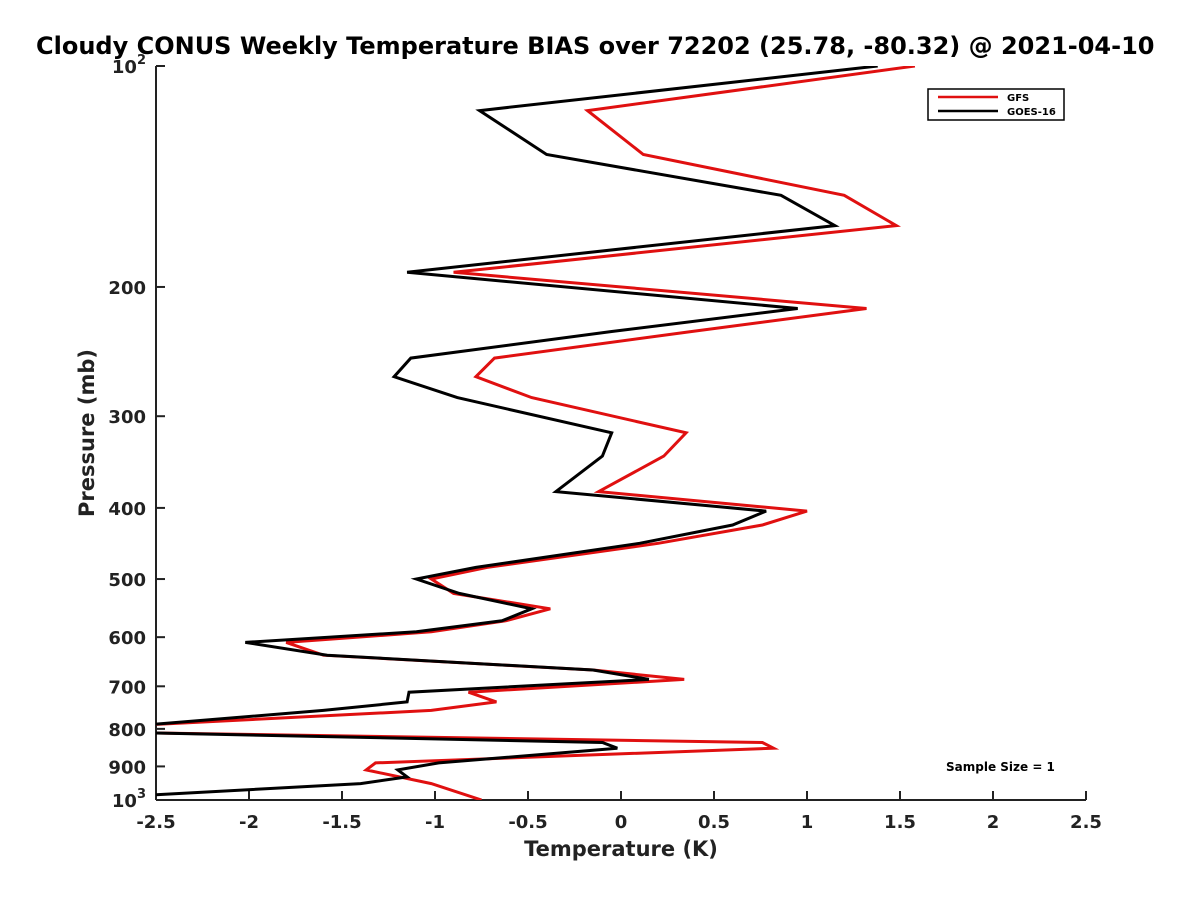 This screenshot has width=1200, height=900. What do you see at coordinates (341, 822) in the screenshot?
I see `x-tick-label: -1.5` at bounding box center [341, 822].